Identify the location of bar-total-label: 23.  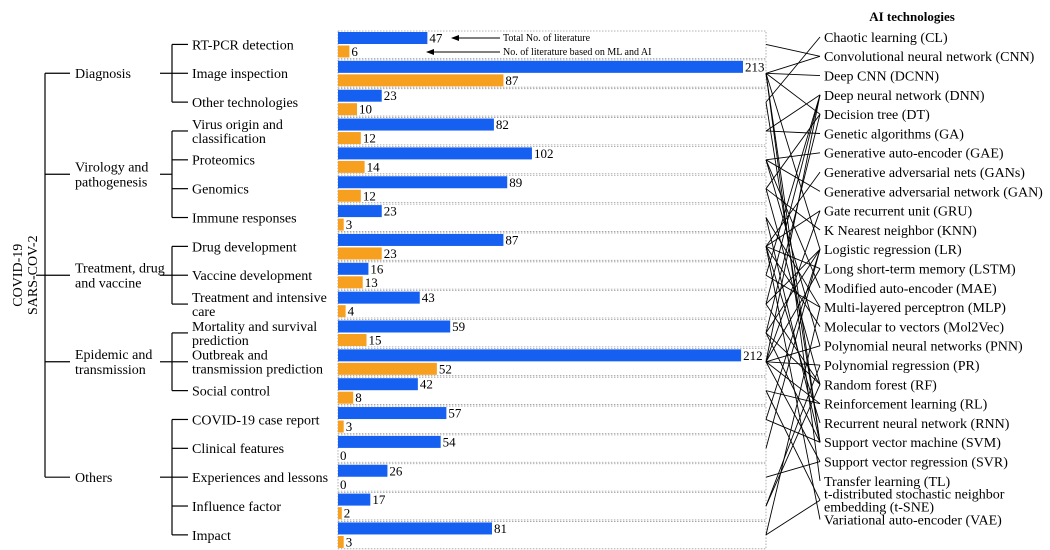
(390, 211).